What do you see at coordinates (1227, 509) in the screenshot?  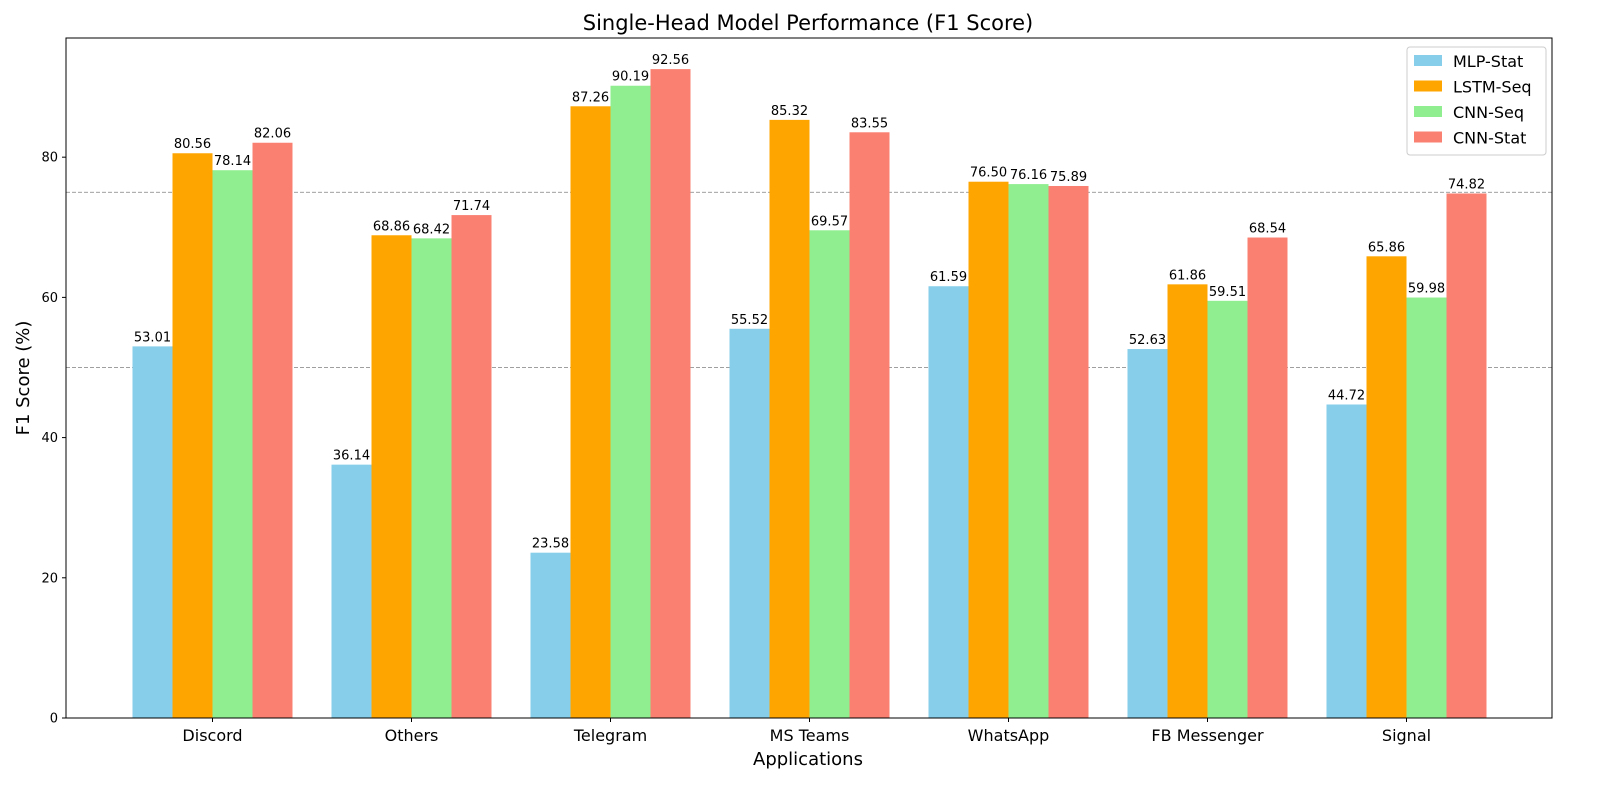 I see `bar-cnn-seq-fb-messenger` at bounding box center [1227, 509].